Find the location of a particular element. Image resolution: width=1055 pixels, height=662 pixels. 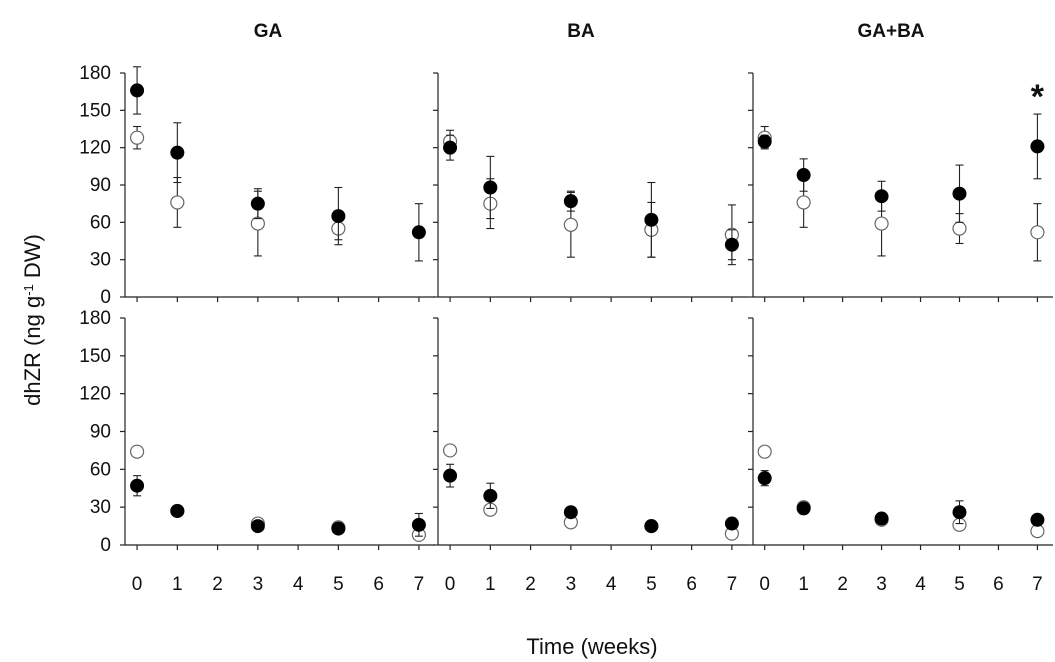

panel-title: BA is located at coordinates (581, 31).